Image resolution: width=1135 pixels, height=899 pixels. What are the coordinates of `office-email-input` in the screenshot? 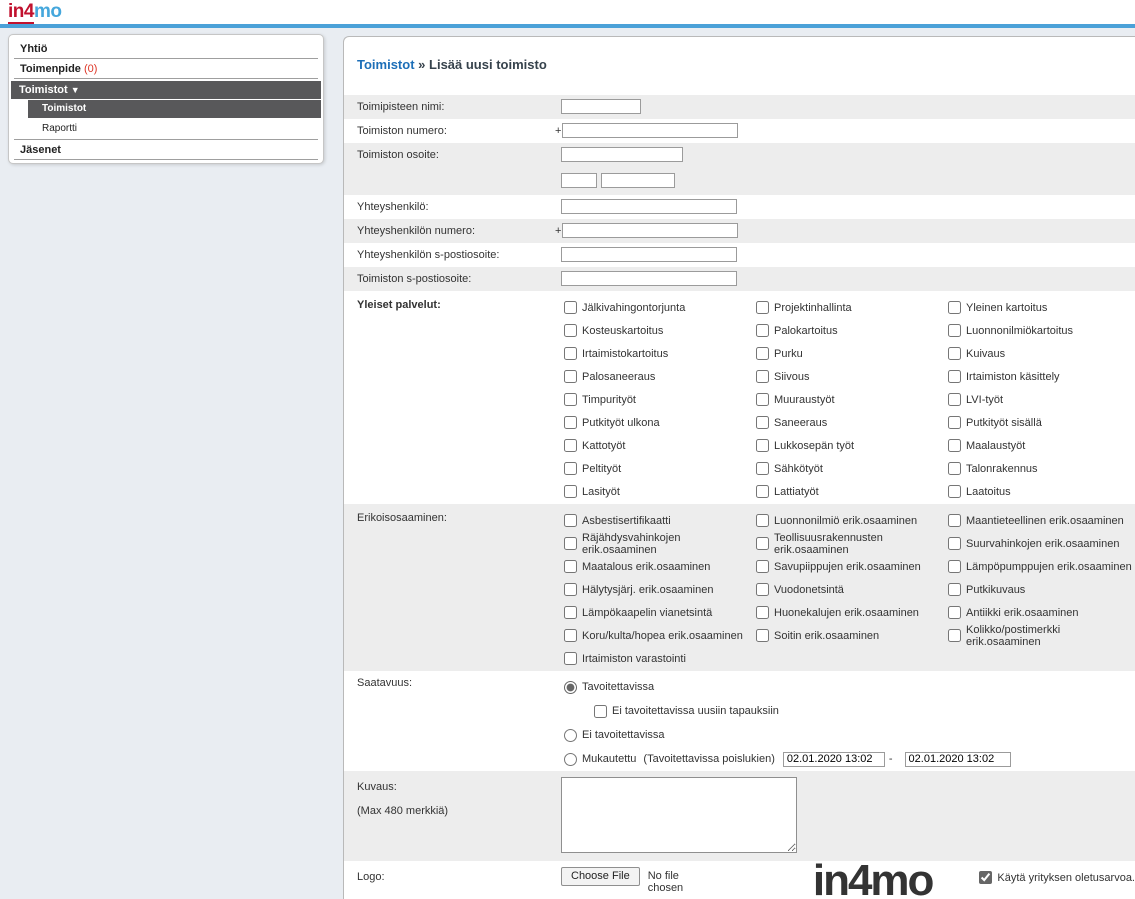 It's located at (649, 278).